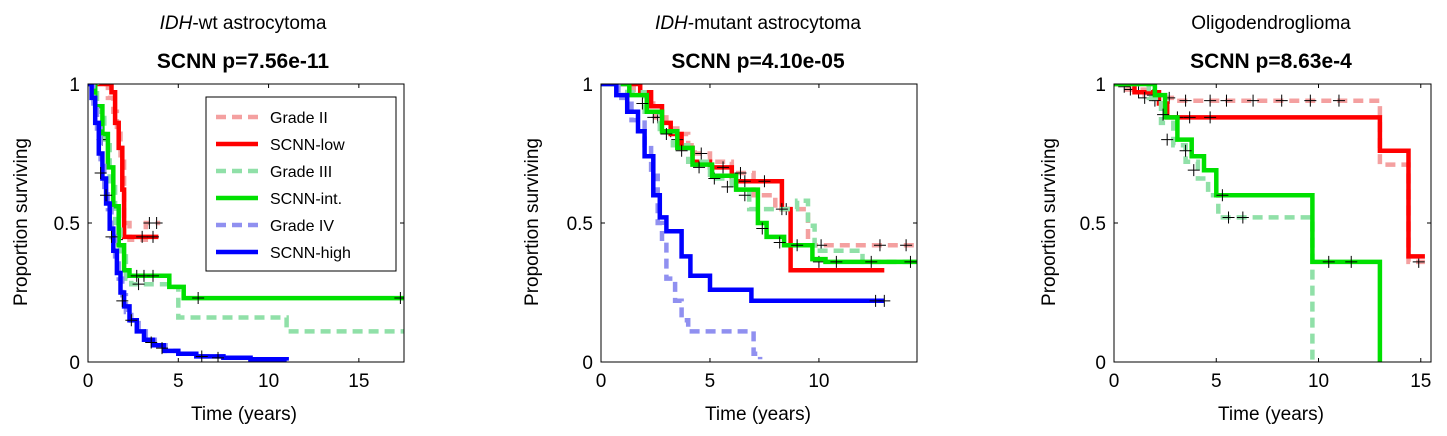 The width and height of the screenshot is (1447, 436). Describe the element at coordinates (1271, 23) in the screenshot. I see `panel-3-subtitle: Oligodendroglioma` at that location.